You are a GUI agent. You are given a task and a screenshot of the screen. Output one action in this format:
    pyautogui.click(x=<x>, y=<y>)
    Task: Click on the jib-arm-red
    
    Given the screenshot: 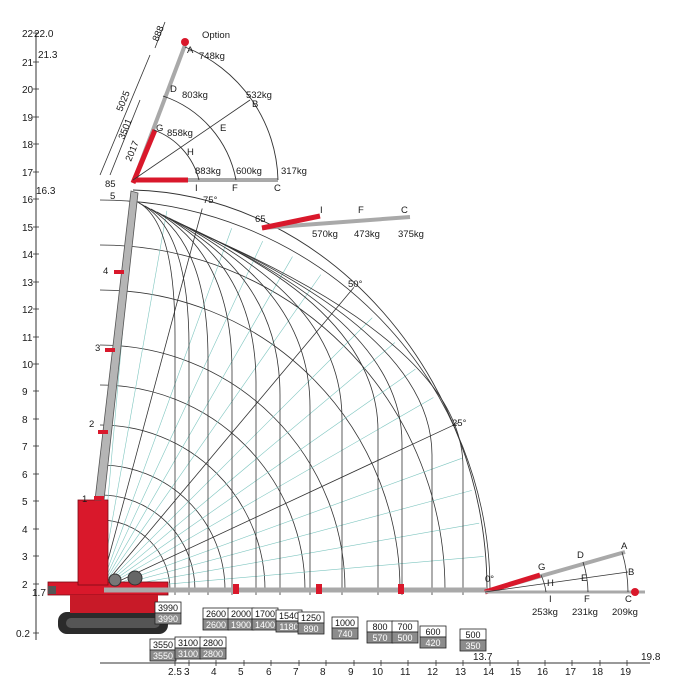 What is the action you would take?
    pyautogui.click(x=144, y=156)
    